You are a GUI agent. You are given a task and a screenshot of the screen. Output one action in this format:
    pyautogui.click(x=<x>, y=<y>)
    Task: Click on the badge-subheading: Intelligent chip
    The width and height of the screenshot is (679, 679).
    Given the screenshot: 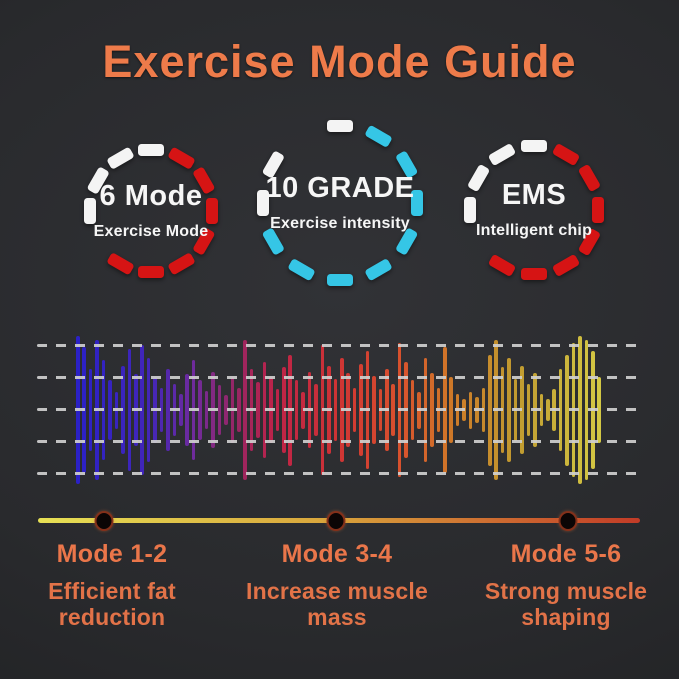 What is the action you would take?
    pyautogui.click(x=534, y=230)
    